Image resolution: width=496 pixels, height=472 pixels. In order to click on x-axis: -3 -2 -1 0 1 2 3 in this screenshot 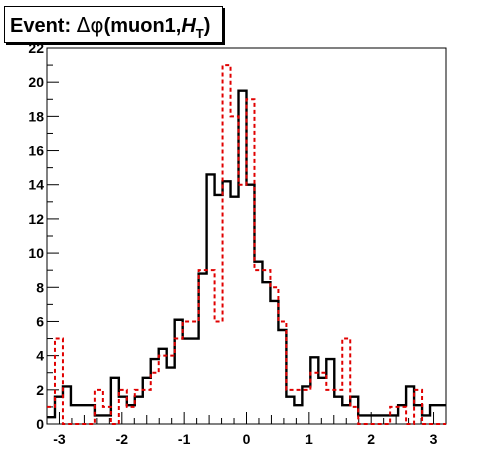, I will do `click(246, 429)`.